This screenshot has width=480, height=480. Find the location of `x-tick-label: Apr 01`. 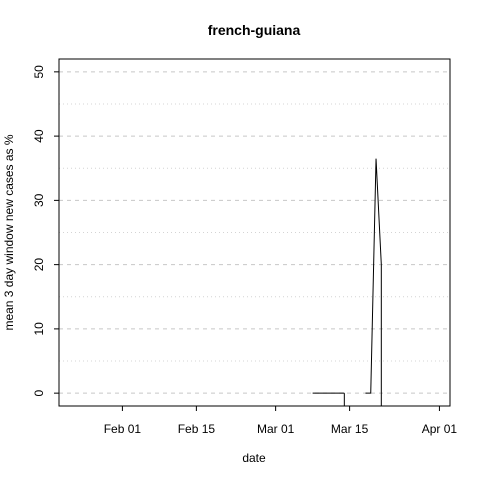

x-tick-label: Apr 01 is located at coordinates (440, 429).